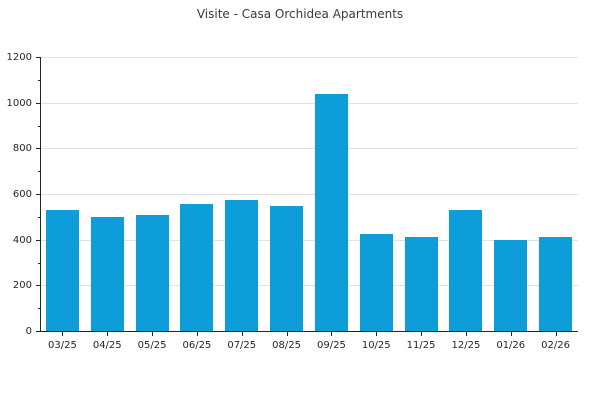 This screenshot has height=400, width=600. I want to click on bar-12/25, so click(466, 270).